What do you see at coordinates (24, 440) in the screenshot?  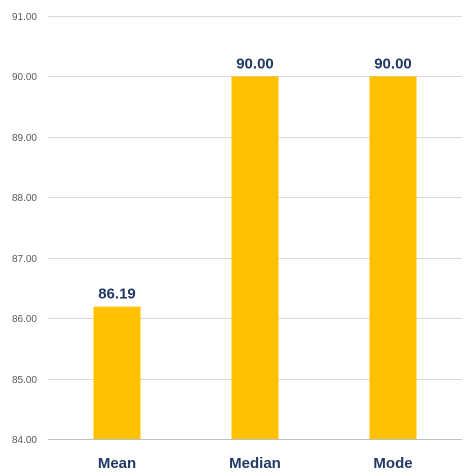 I see `y-tick-label: 84.00` at bounding box center [24, 440].